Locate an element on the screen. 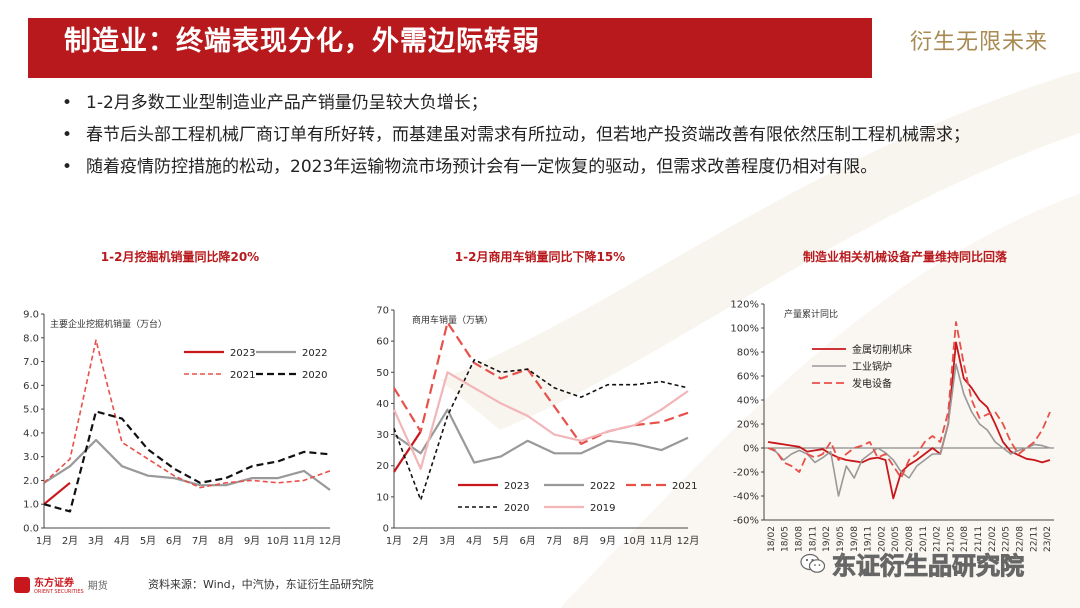 The height and width of the screenshot is (608, 1080). legend-label: 工业锅炉 is located at coordinates (872, 367).